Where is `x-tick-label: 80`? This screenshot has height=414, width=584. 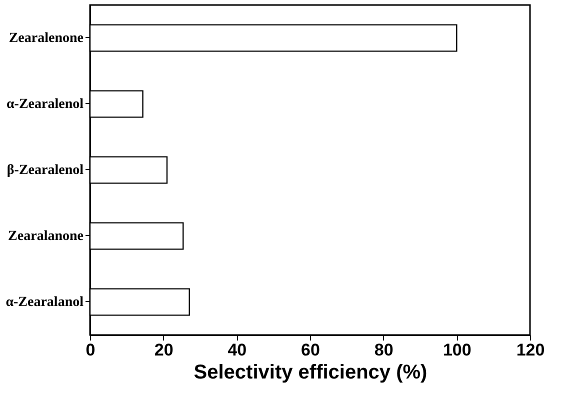 x-tick-label: 80 is located at coordinates (384, 350).